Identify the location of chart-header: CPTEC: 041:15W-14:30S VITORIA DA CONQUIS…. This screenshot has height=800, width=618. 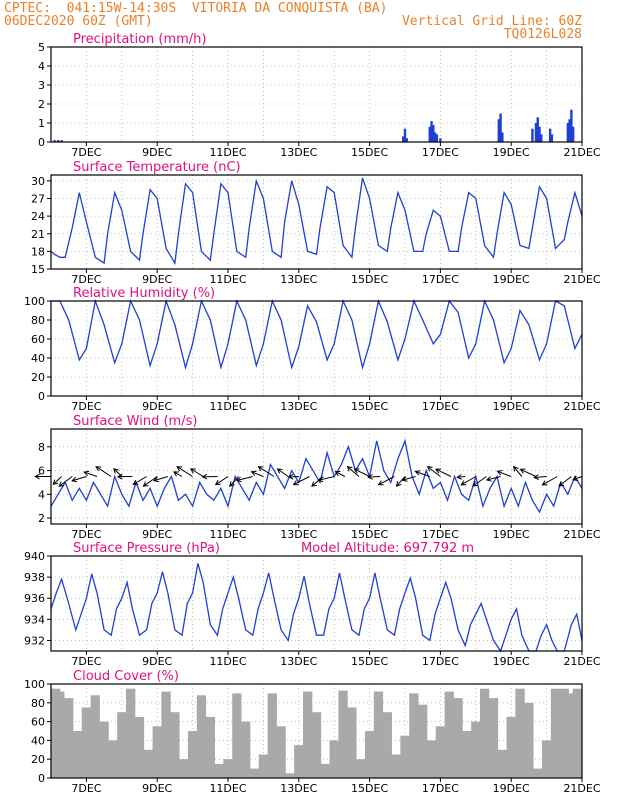
(309, 24).